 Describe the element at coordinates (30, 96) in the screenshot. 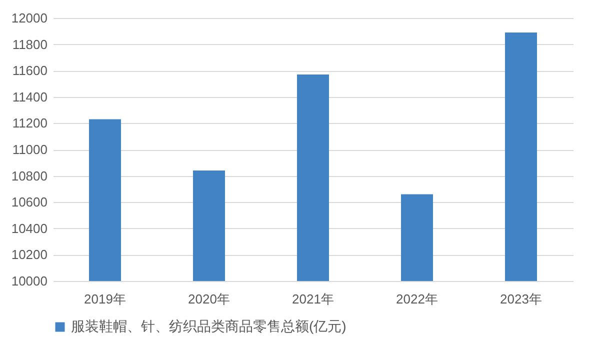

I see `y-tick-label: 11400` at that location.